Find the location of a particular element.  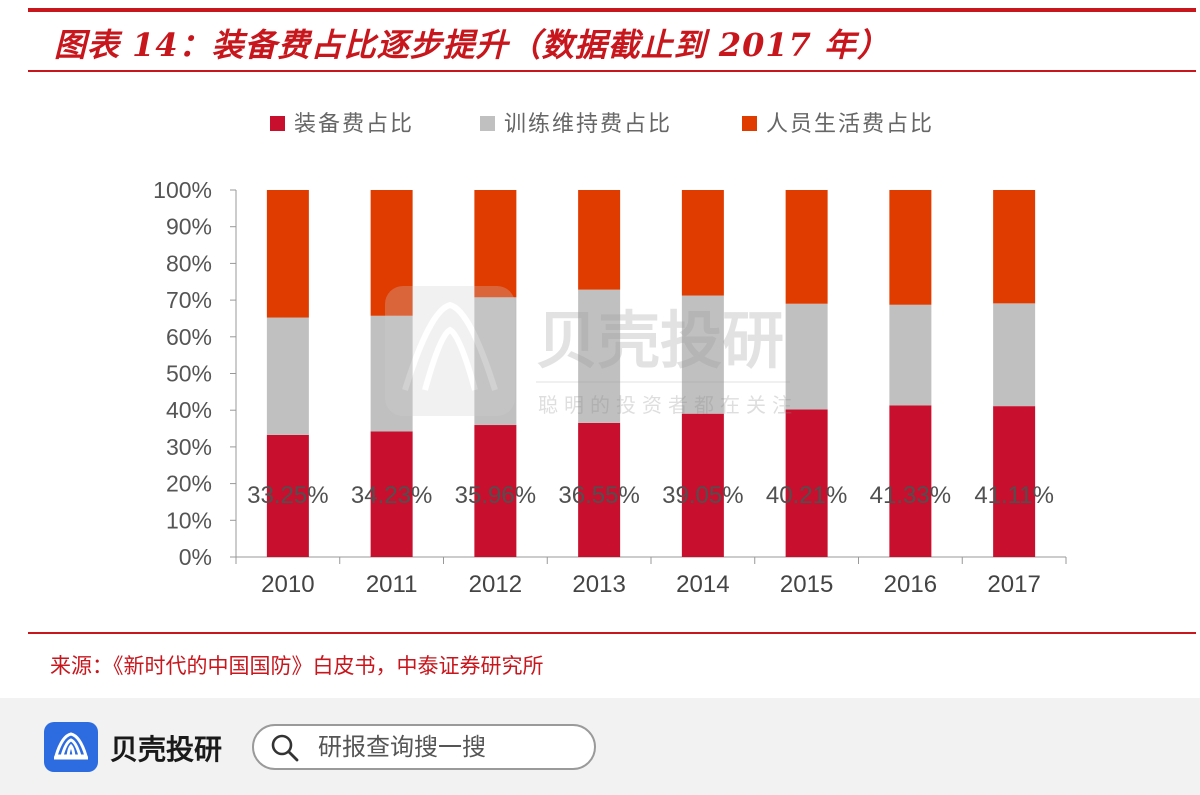

legend-label: 人员生活费占比 is located at coordinates (850, 124).